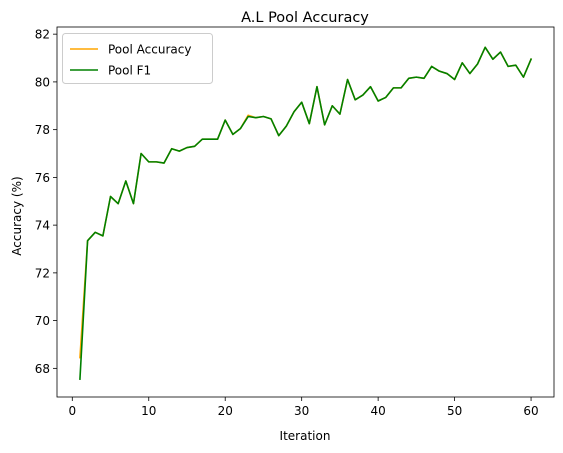 The image size is (563, 453). Describe the element at coordinates (149, 50) in the screenshot. I see `legend-label: Pool Accuracy` at that location.